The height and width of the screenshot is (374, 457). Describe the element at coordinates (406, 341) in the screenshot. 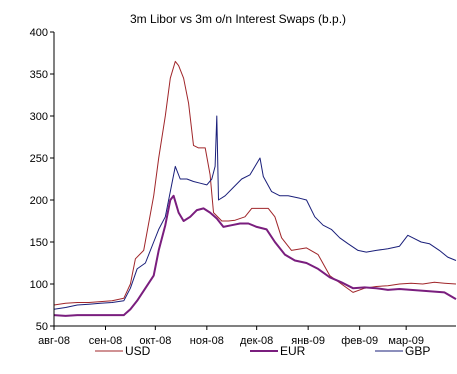

I see `x-tick-label: мар-09` at that location.